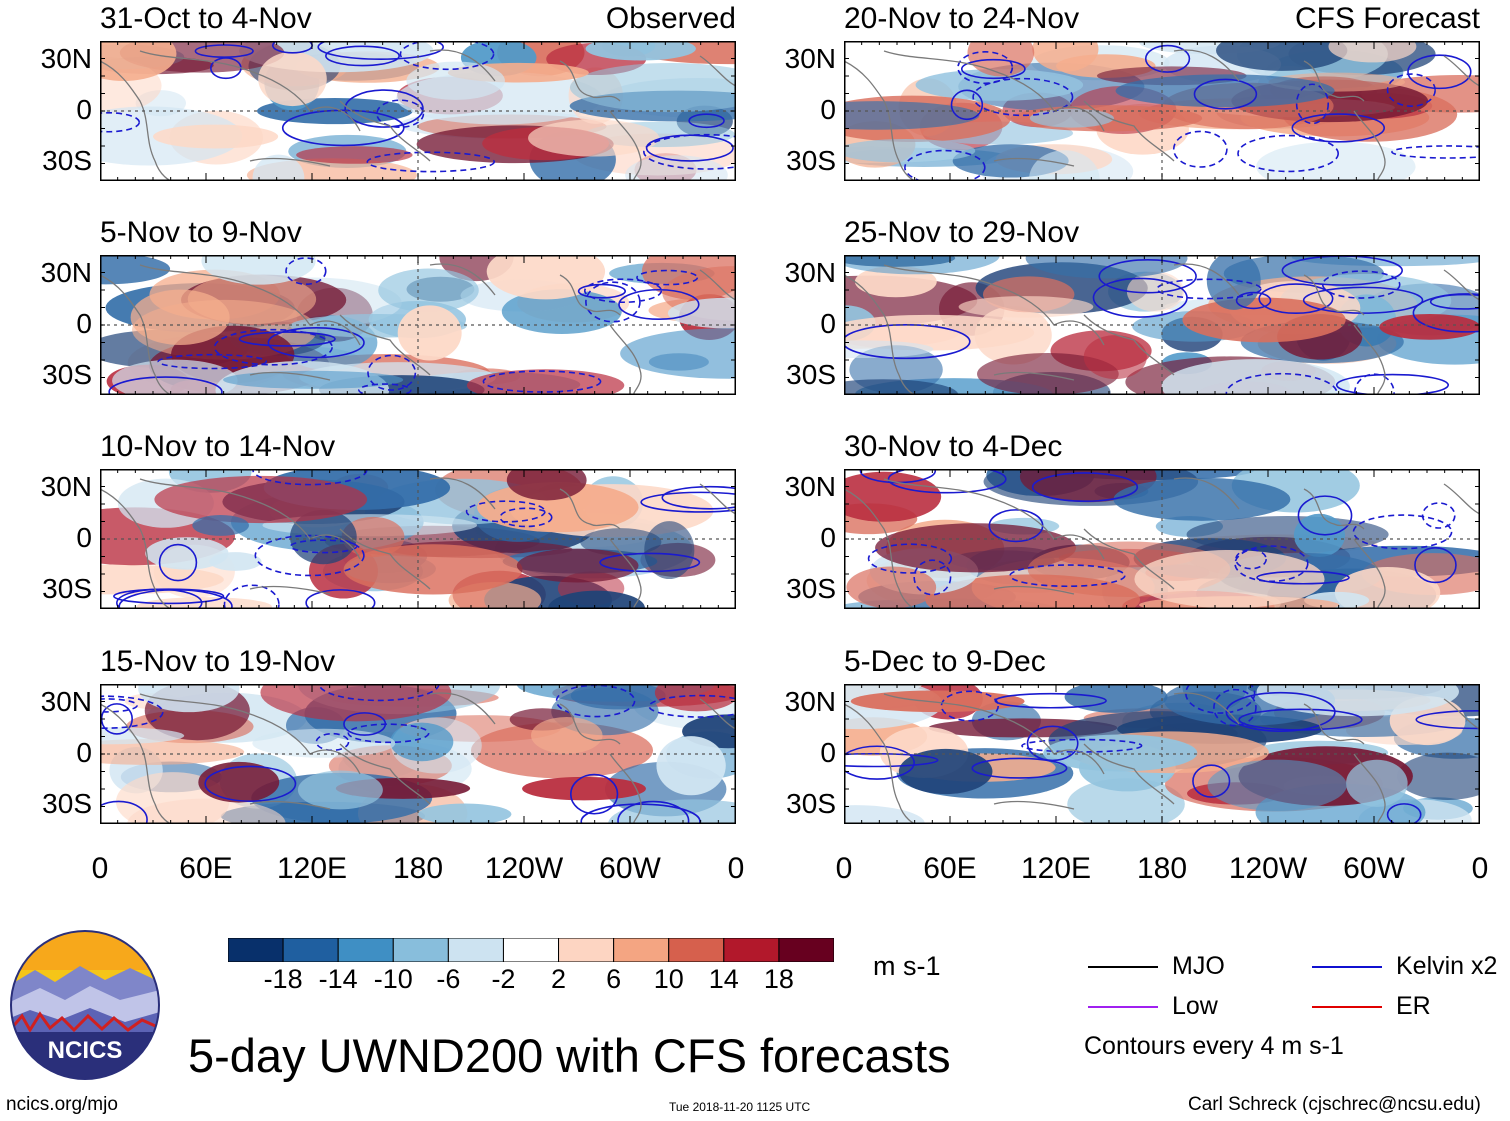 The width and height of the screenshot is (1510, 1121). Describe the element at coordinates (569, 1055) in the screenshot. I see `figure-title: 5-day UWND200 with CFS forecasts` at that location.